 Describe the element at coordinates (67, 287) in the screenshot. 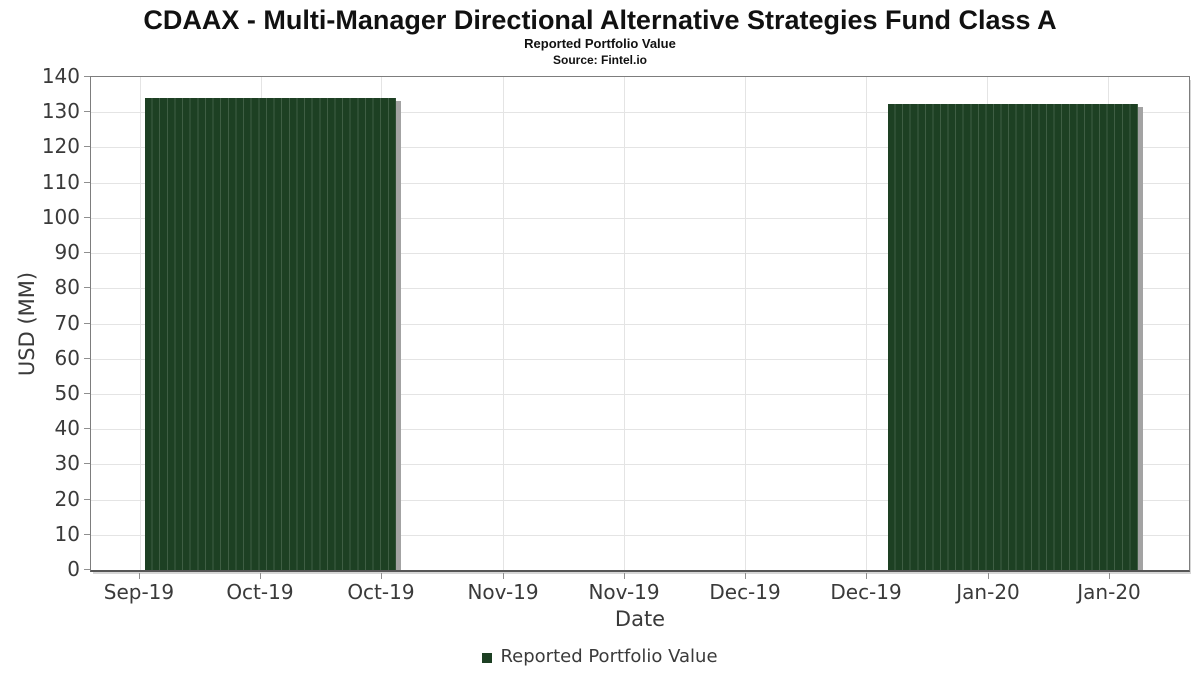

I see `y-tick-label: 80` at that location.